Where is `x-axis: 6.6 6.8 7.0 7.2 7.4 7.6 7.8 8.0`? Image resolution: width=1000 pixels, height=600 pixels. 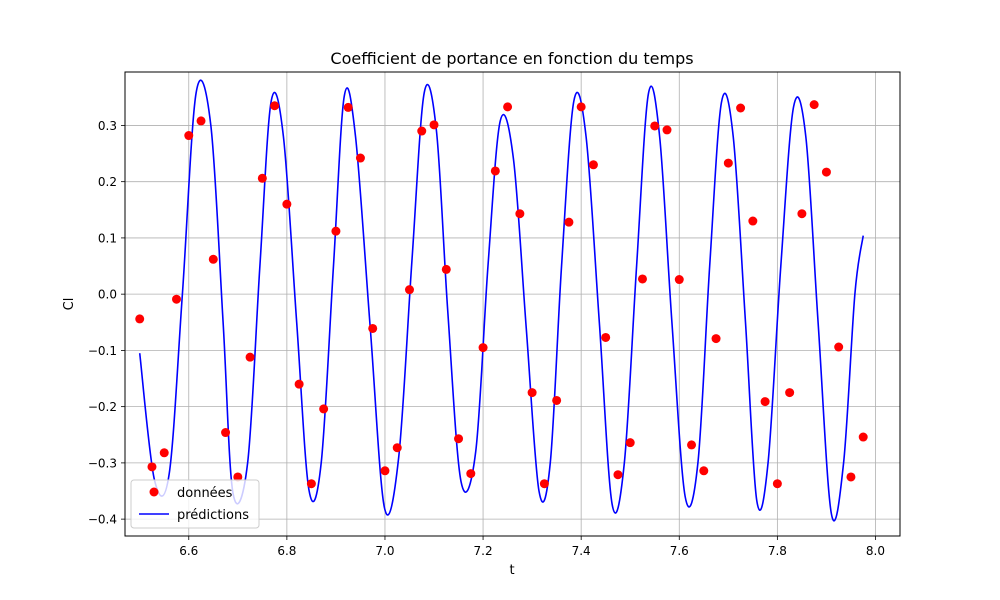 x-axis: 6.6 6.8 7.0 7.2 7.4 7.6 7.8 8.0 is located at coordinates (532, 547).